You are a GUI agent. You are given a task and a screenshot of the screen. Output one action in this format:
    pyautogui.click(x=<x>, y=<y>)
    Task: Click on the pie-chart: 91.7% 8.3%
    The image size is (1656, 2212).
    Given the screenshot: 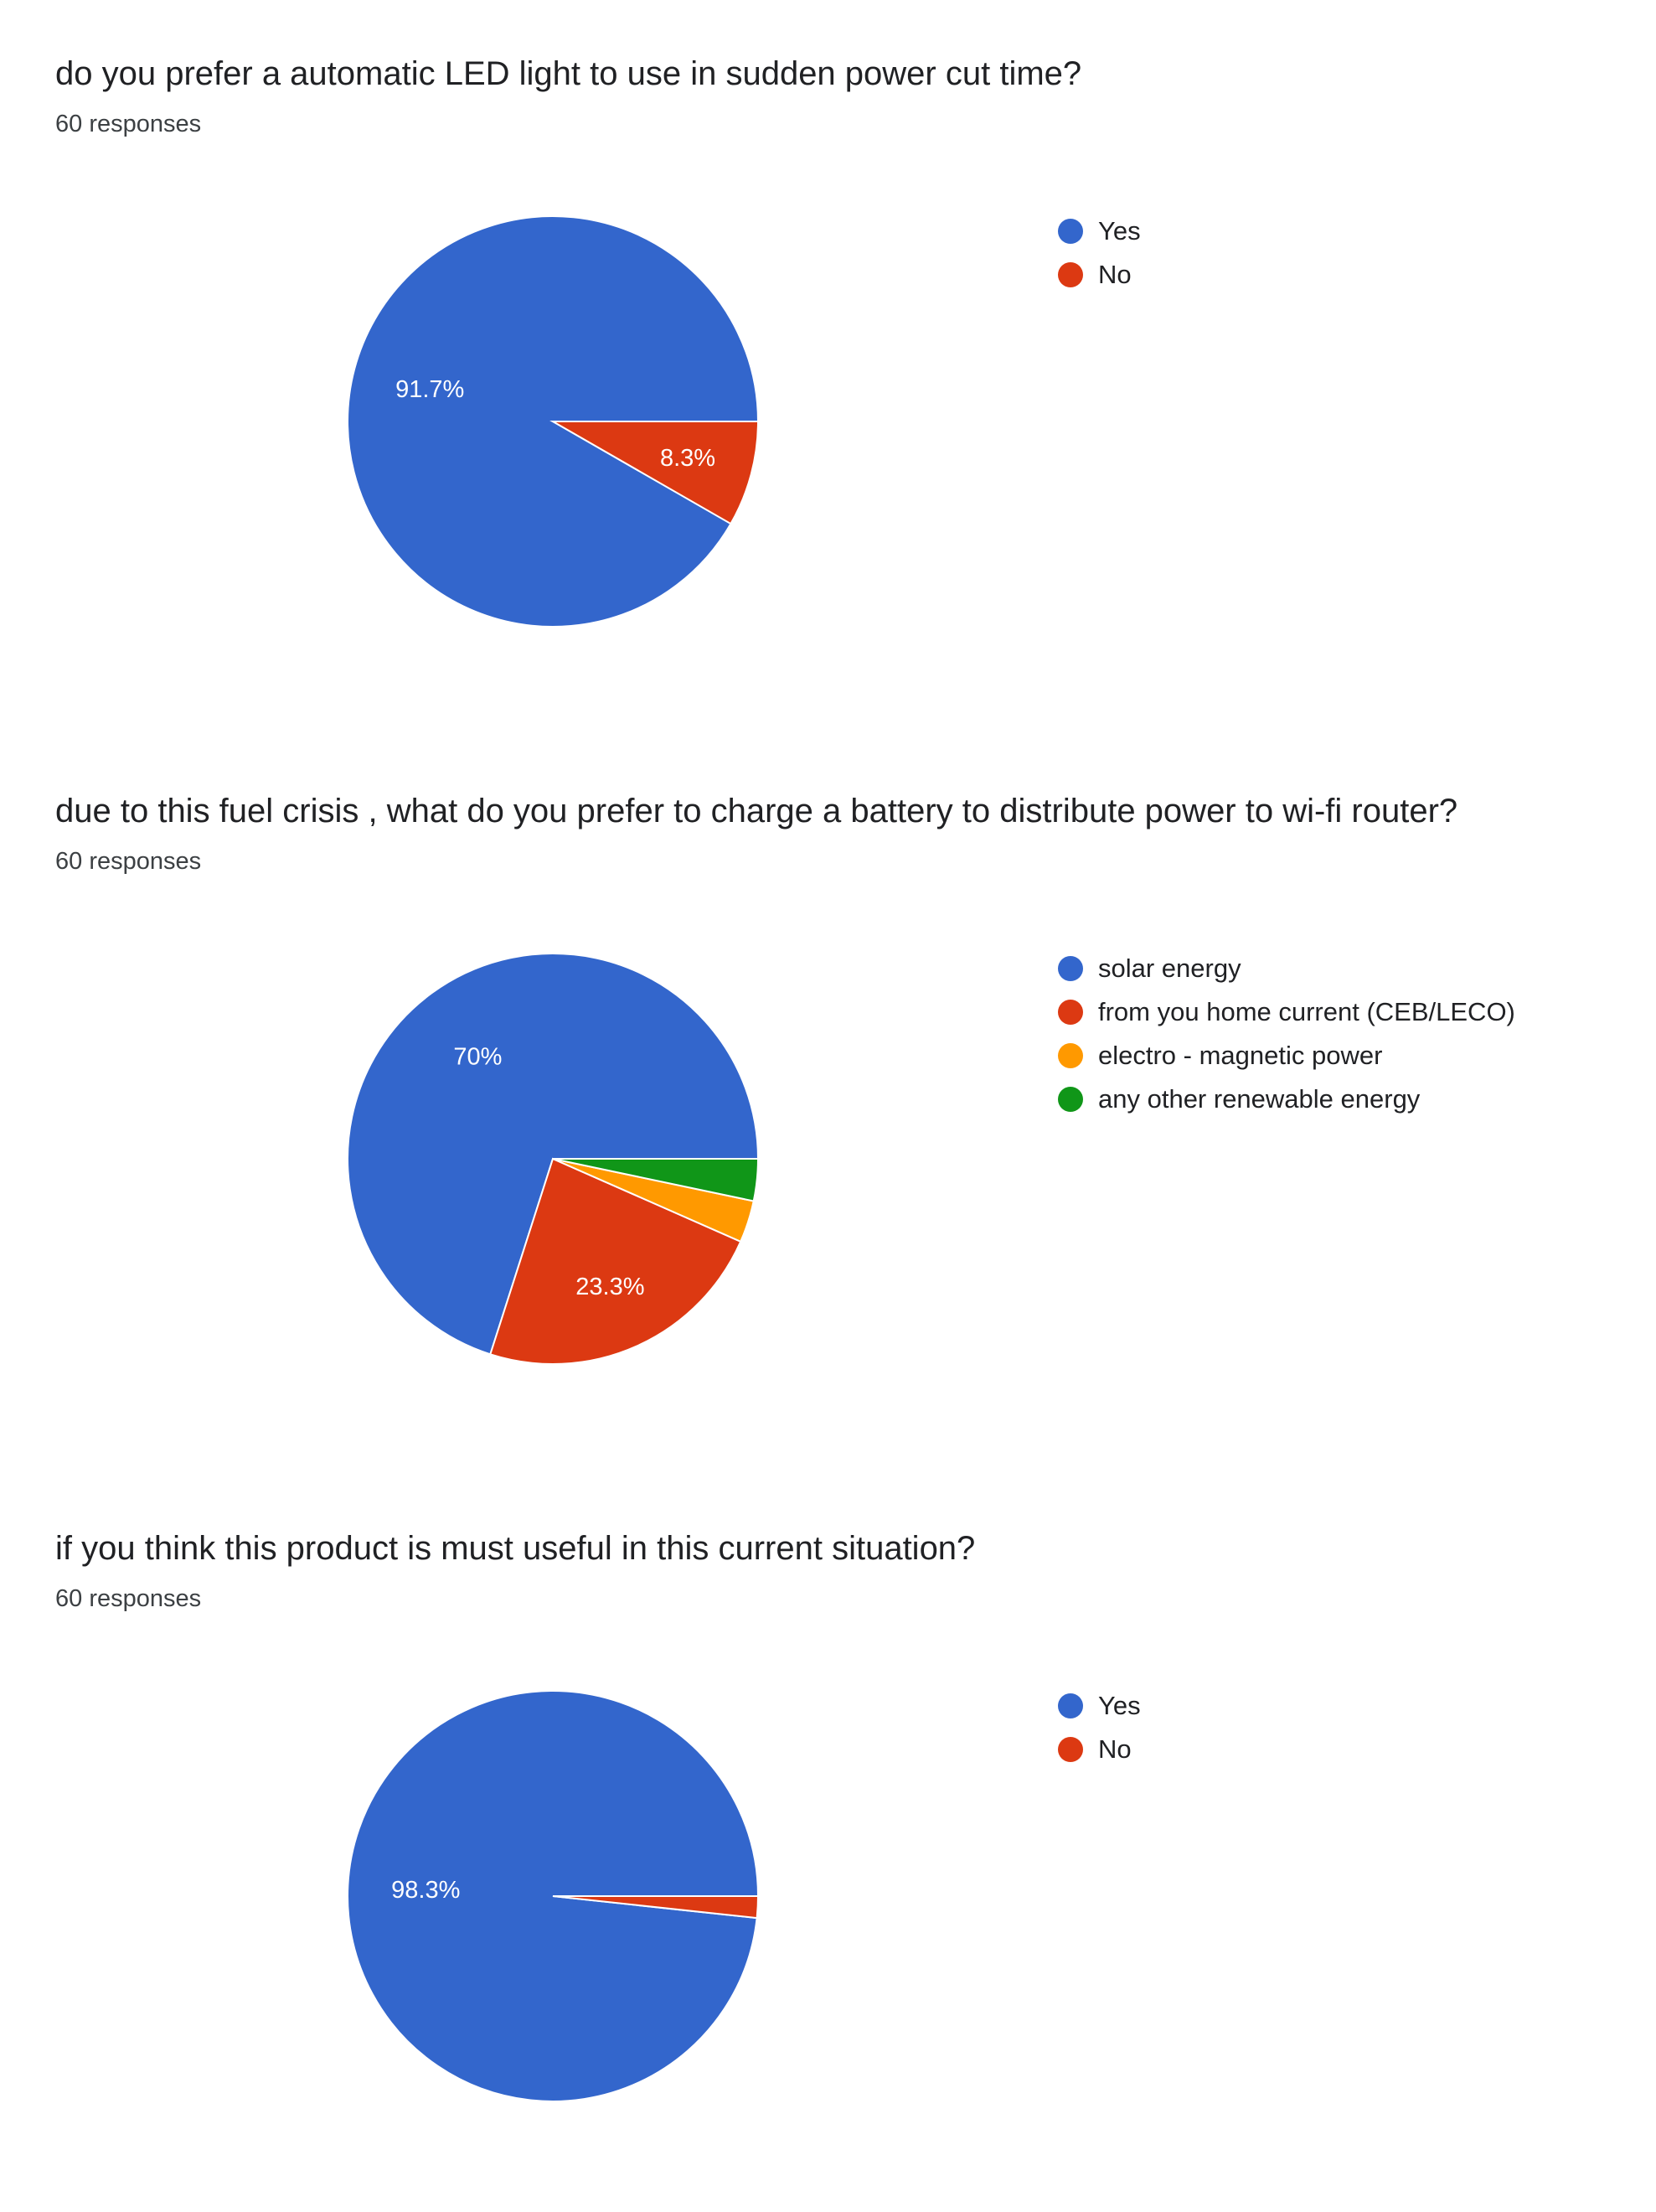 What is the action you would take?
    pyautogui.click(x=553, y=421)
    